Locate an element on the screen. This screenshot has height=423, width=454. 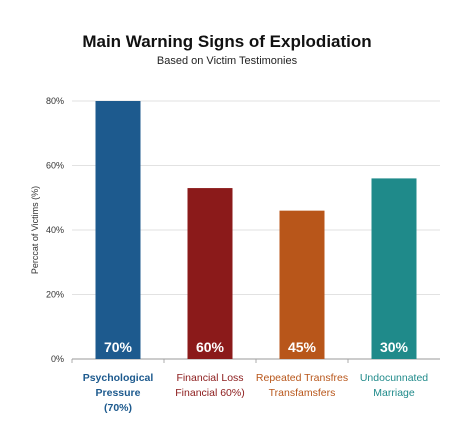
y-tick-label: 0% is located at coordinates (57, 359).